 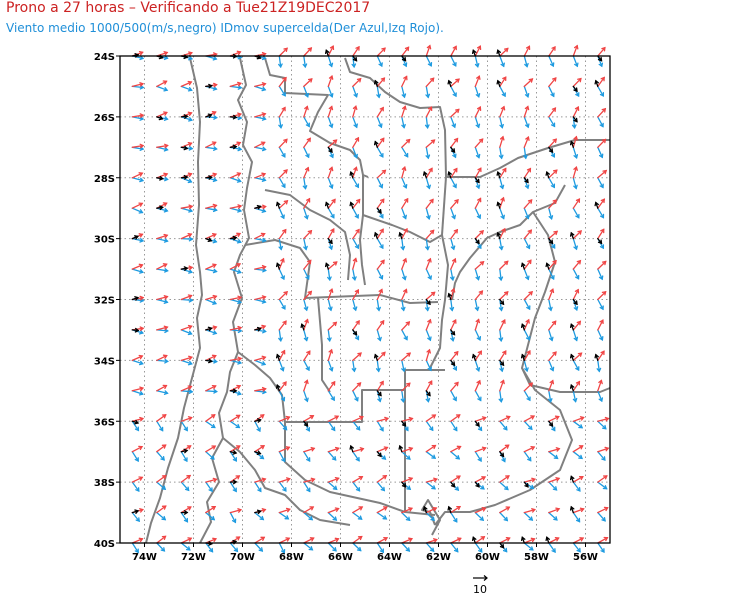 I want to click on lat-label: 38S, so click(x=104, y=483).